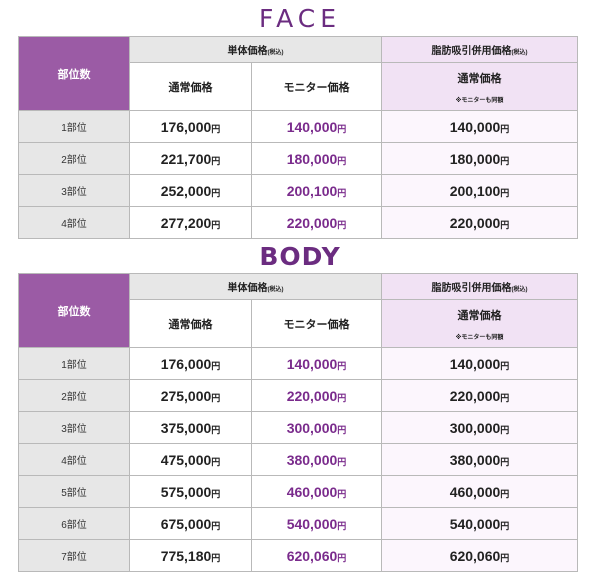 The height and width of the screenshot is (578, 600). I want to click on normal-price-cell: 252,000円, so click(190, 190).